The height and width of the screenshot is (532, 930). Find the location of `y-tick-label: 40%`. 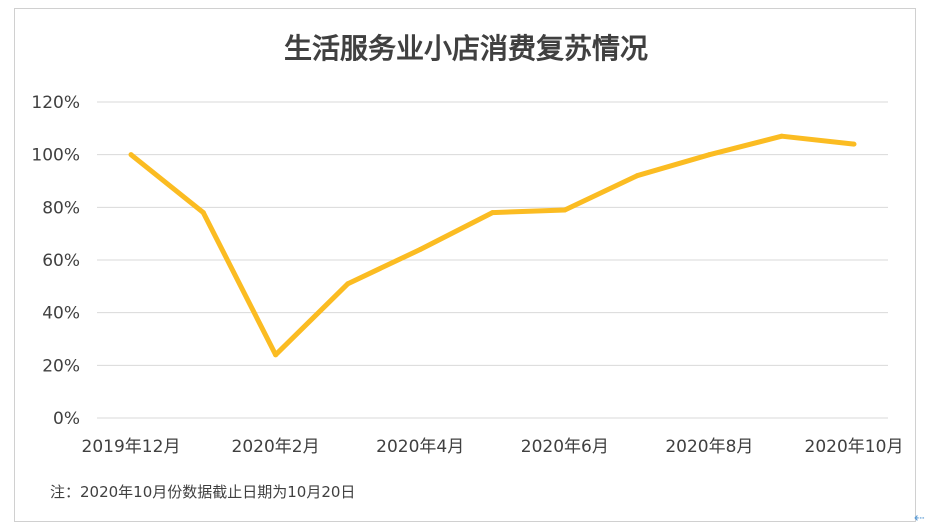

y-tick-label: 40% is located at coordinates (61, 314).